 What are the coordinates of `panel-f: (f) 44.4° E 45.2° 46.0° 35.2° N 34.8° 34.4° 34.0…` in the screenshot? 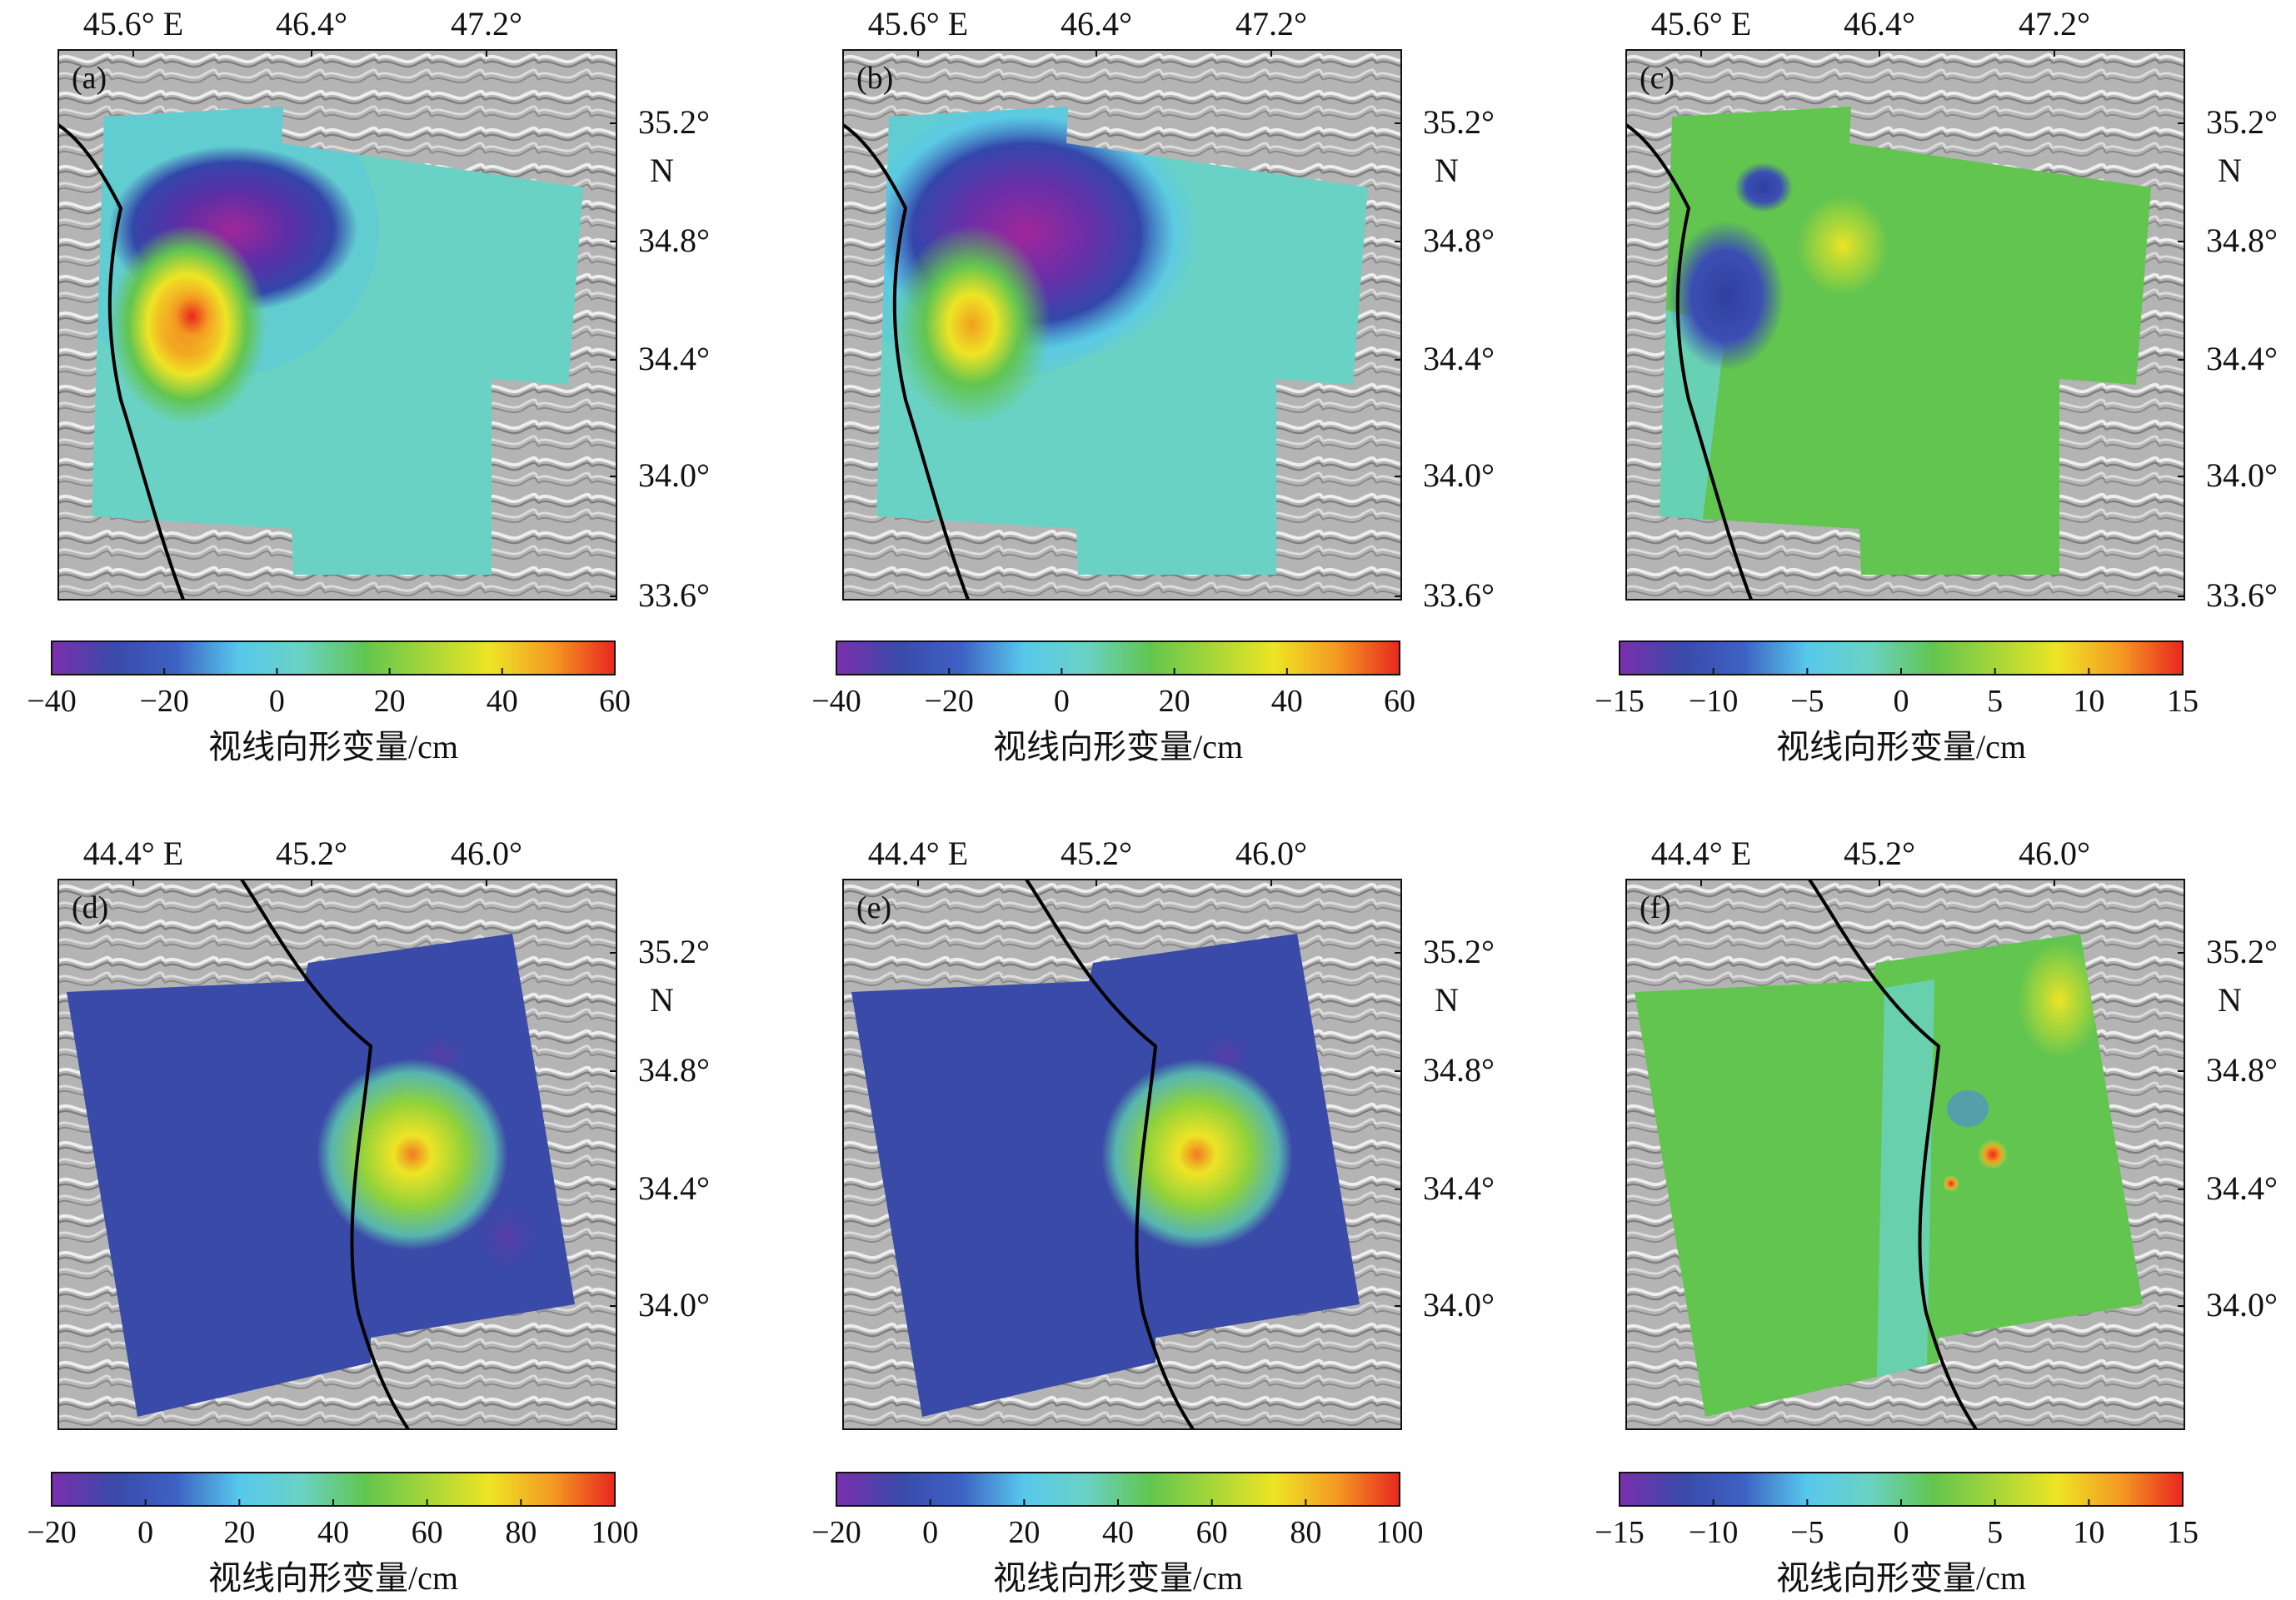 It's located at (1936, 1216).